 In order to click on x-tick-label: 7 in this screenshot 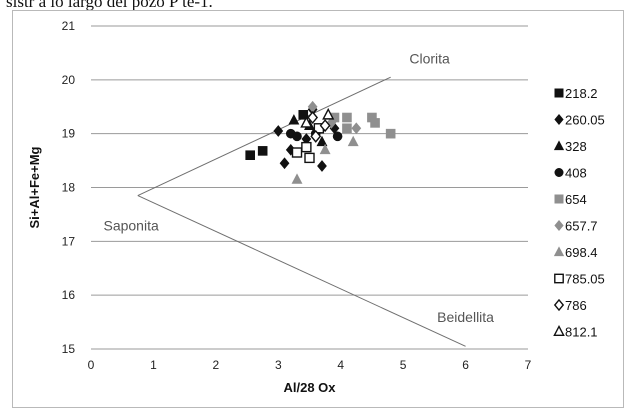, I will do `click(528, 365)`.